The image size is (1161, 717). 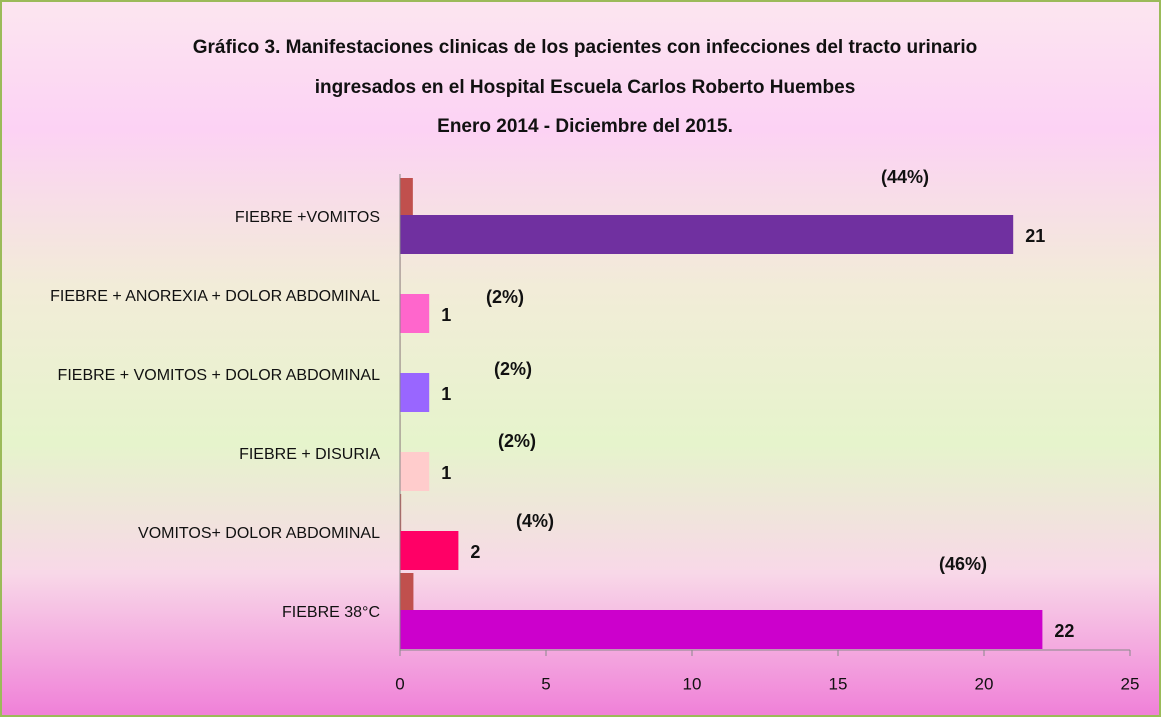 What do you see at coordinates (535, 521) in the screenshot?
I see `percent-label: (4%)` at bounding box center [535, 521].